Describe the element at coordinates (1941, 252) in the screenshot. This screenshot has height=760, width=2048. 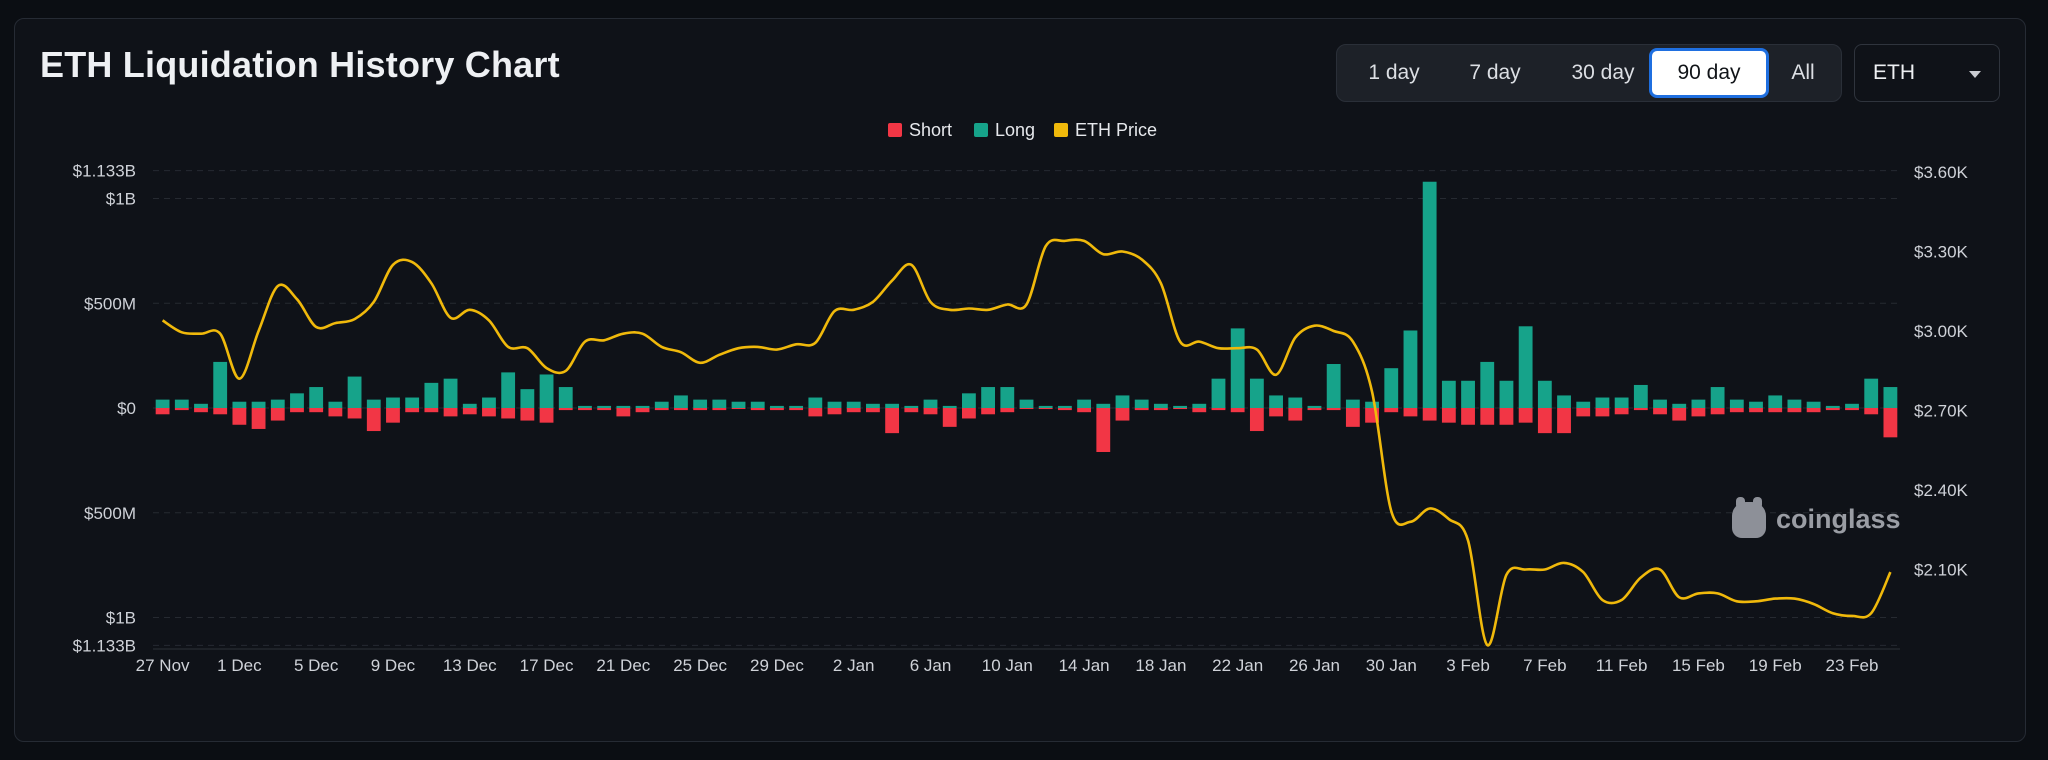
I see `y-axis-right-tick-label: $3.30K` at that location.